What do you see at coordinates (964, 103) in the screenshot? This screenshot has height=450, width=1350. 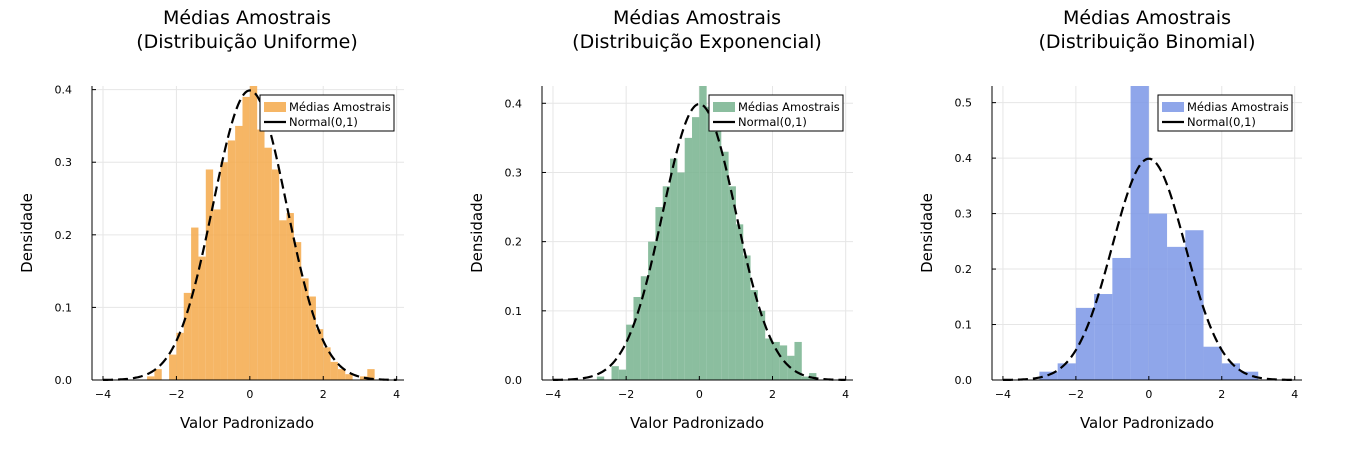 I see `y-tick-label: 0.5` at bounding box center [964, 103].